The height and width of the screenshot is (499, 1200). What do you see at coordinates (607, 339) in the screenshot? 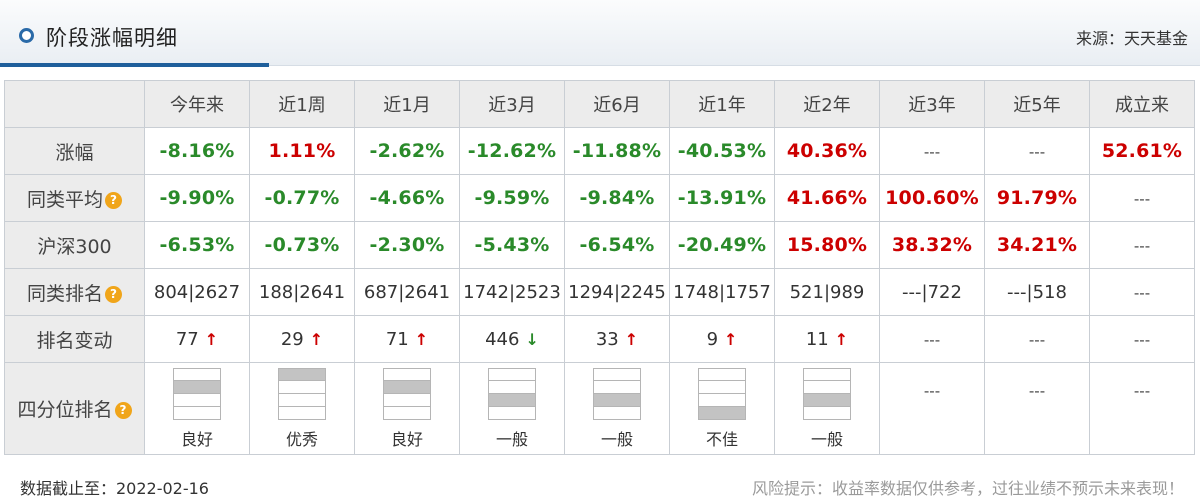
I see `rank-change-value: 33` at bounding box center [607, 339].